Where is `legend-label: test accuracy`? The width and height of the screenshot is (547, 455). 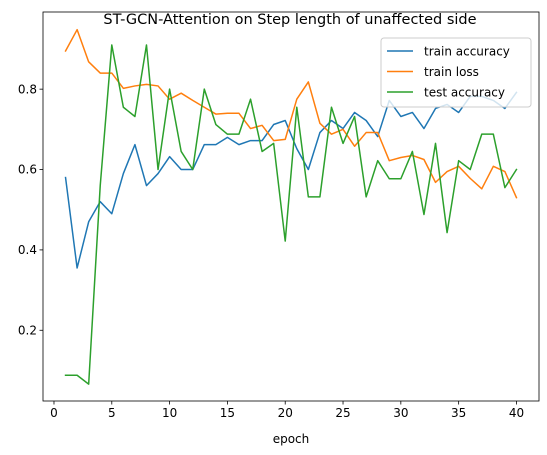 legend-label: test accuracy is located at coordinates (464, 93).